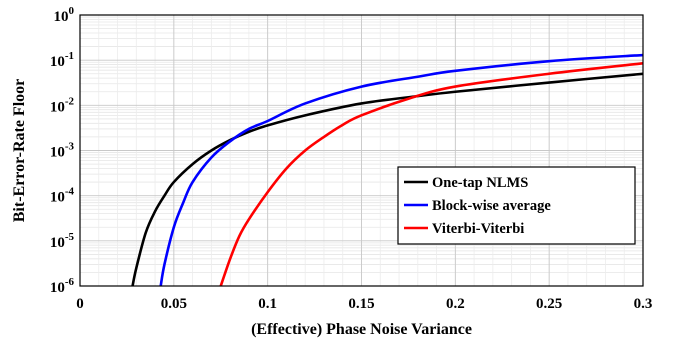 This screenshot has height=347, width=675. What do you see at coordinates (361, 304) in the screenshot?
I see `x-tick-label: 0.15` at bounding box center [361, 304].